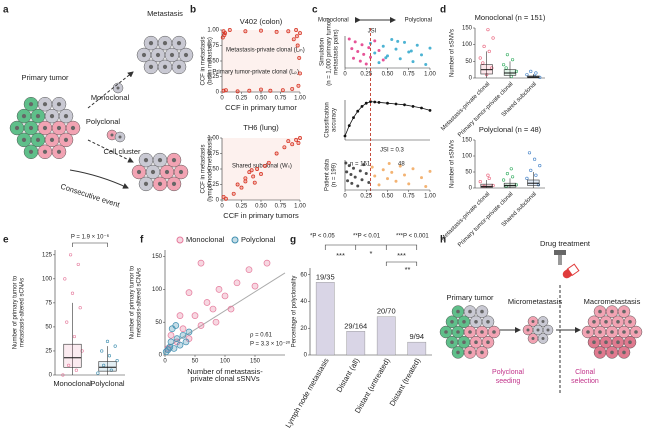 Image resolution: width=649 pixels, height=437 pixels. What do you see at coordinates (355, 325) in the screenshot?
I see `value-label: 29/164` at bounding box center [355, 325].